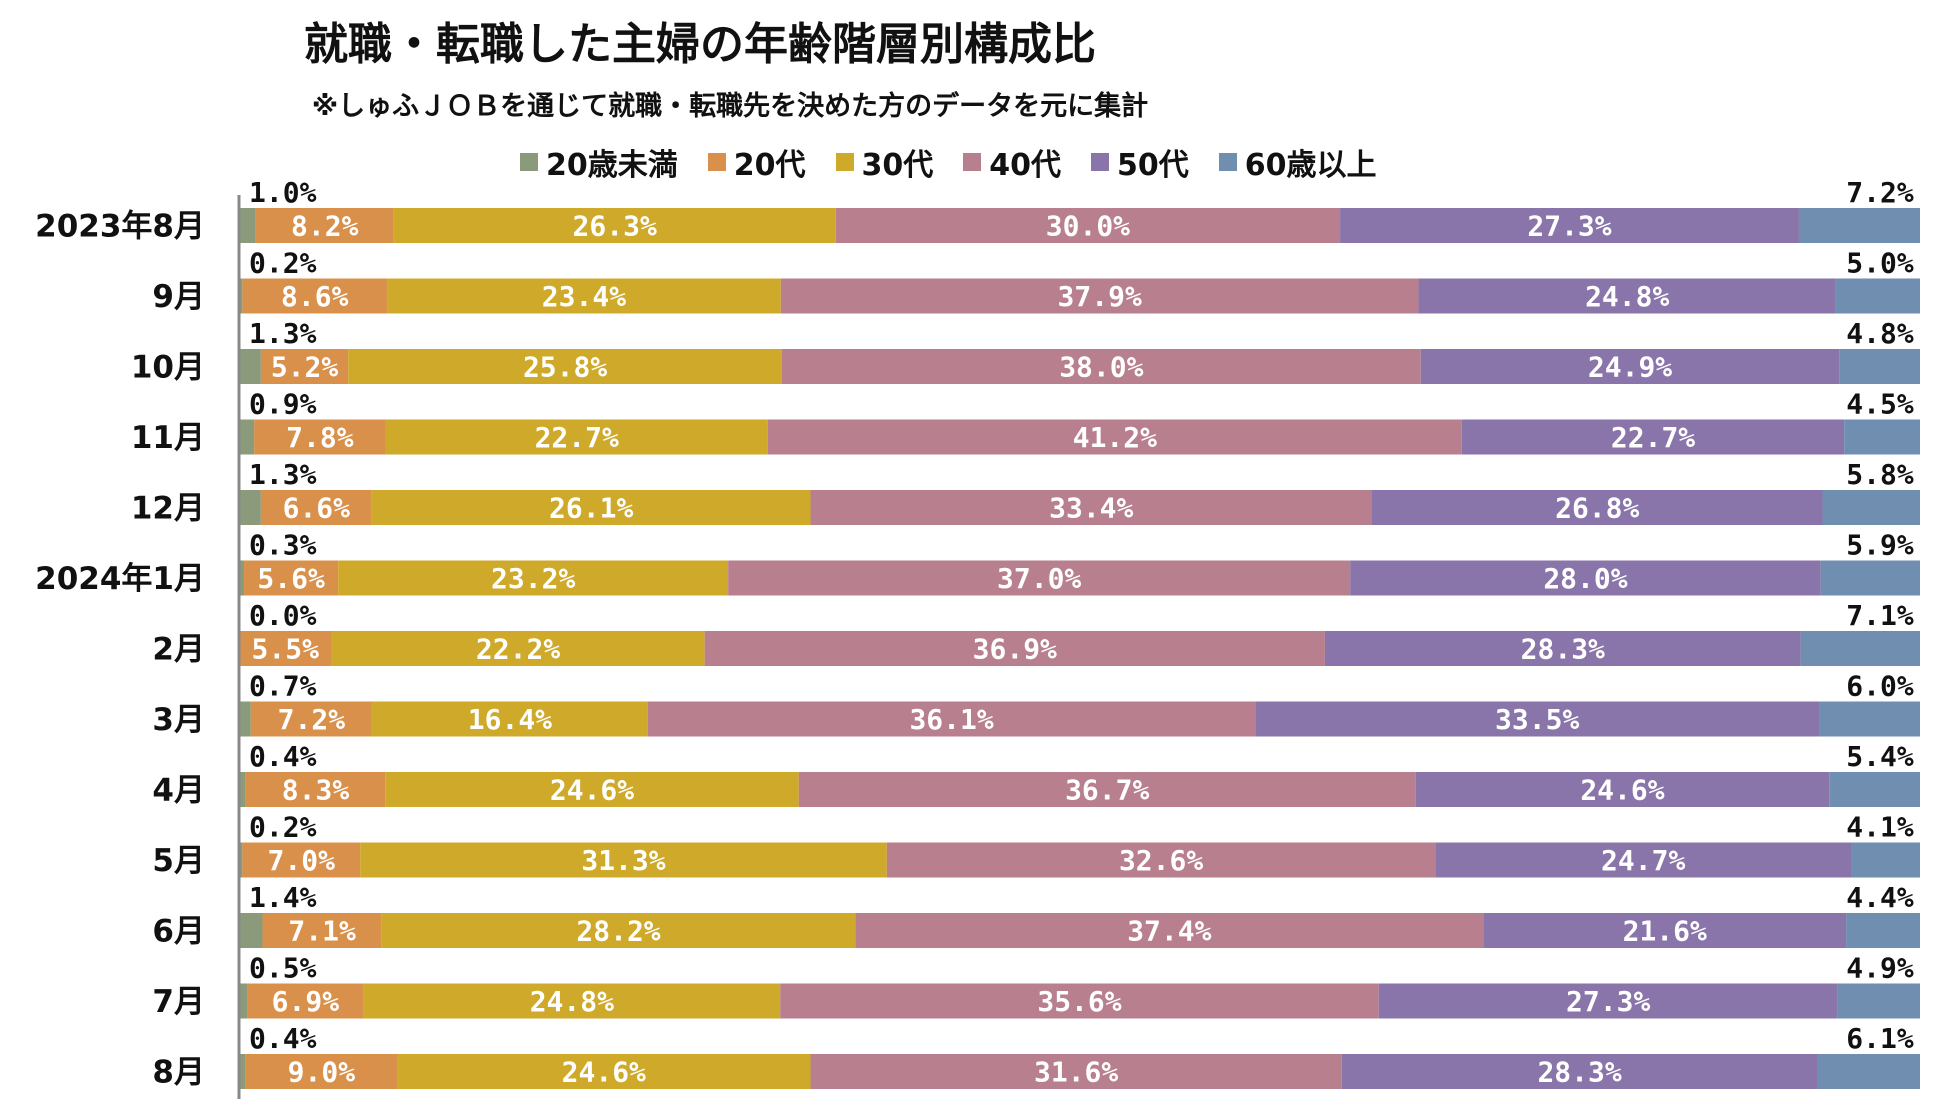 The image size is (1950, 1100). I want to click on legend-item-60plus: 60歳以上, so click(1297, 162).